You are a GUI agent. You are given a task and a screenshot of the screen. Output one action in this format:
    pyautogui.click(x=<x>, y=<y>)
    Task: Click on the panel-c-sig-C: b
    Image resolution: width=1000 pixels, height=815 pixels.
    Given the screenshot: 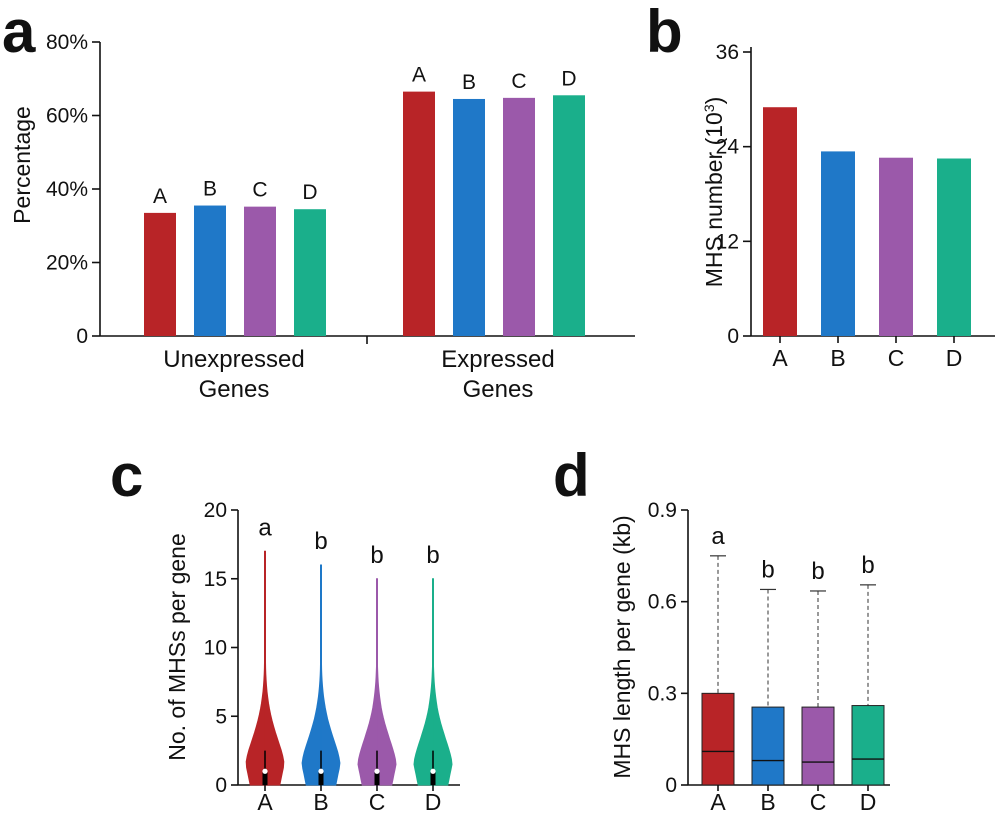 What is the action you would take?
    pyautogui.click(x=376, y=555)
    